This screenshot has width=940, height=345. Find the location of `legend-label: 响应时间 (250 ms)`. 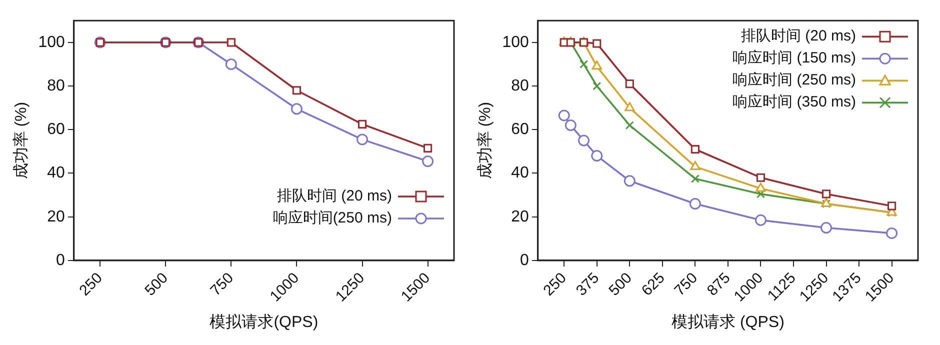

legend-label: 响应时间 (250 ms) is located at coordinates (794, 80).